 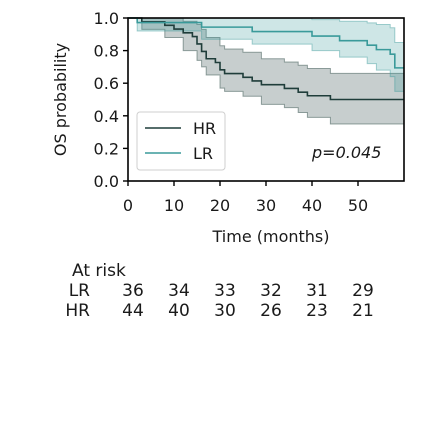 What do you see at coordinates (77, 311) in the screenshot?
I see `risk-row-label-hr: HR` at bounding box center [77, 311].